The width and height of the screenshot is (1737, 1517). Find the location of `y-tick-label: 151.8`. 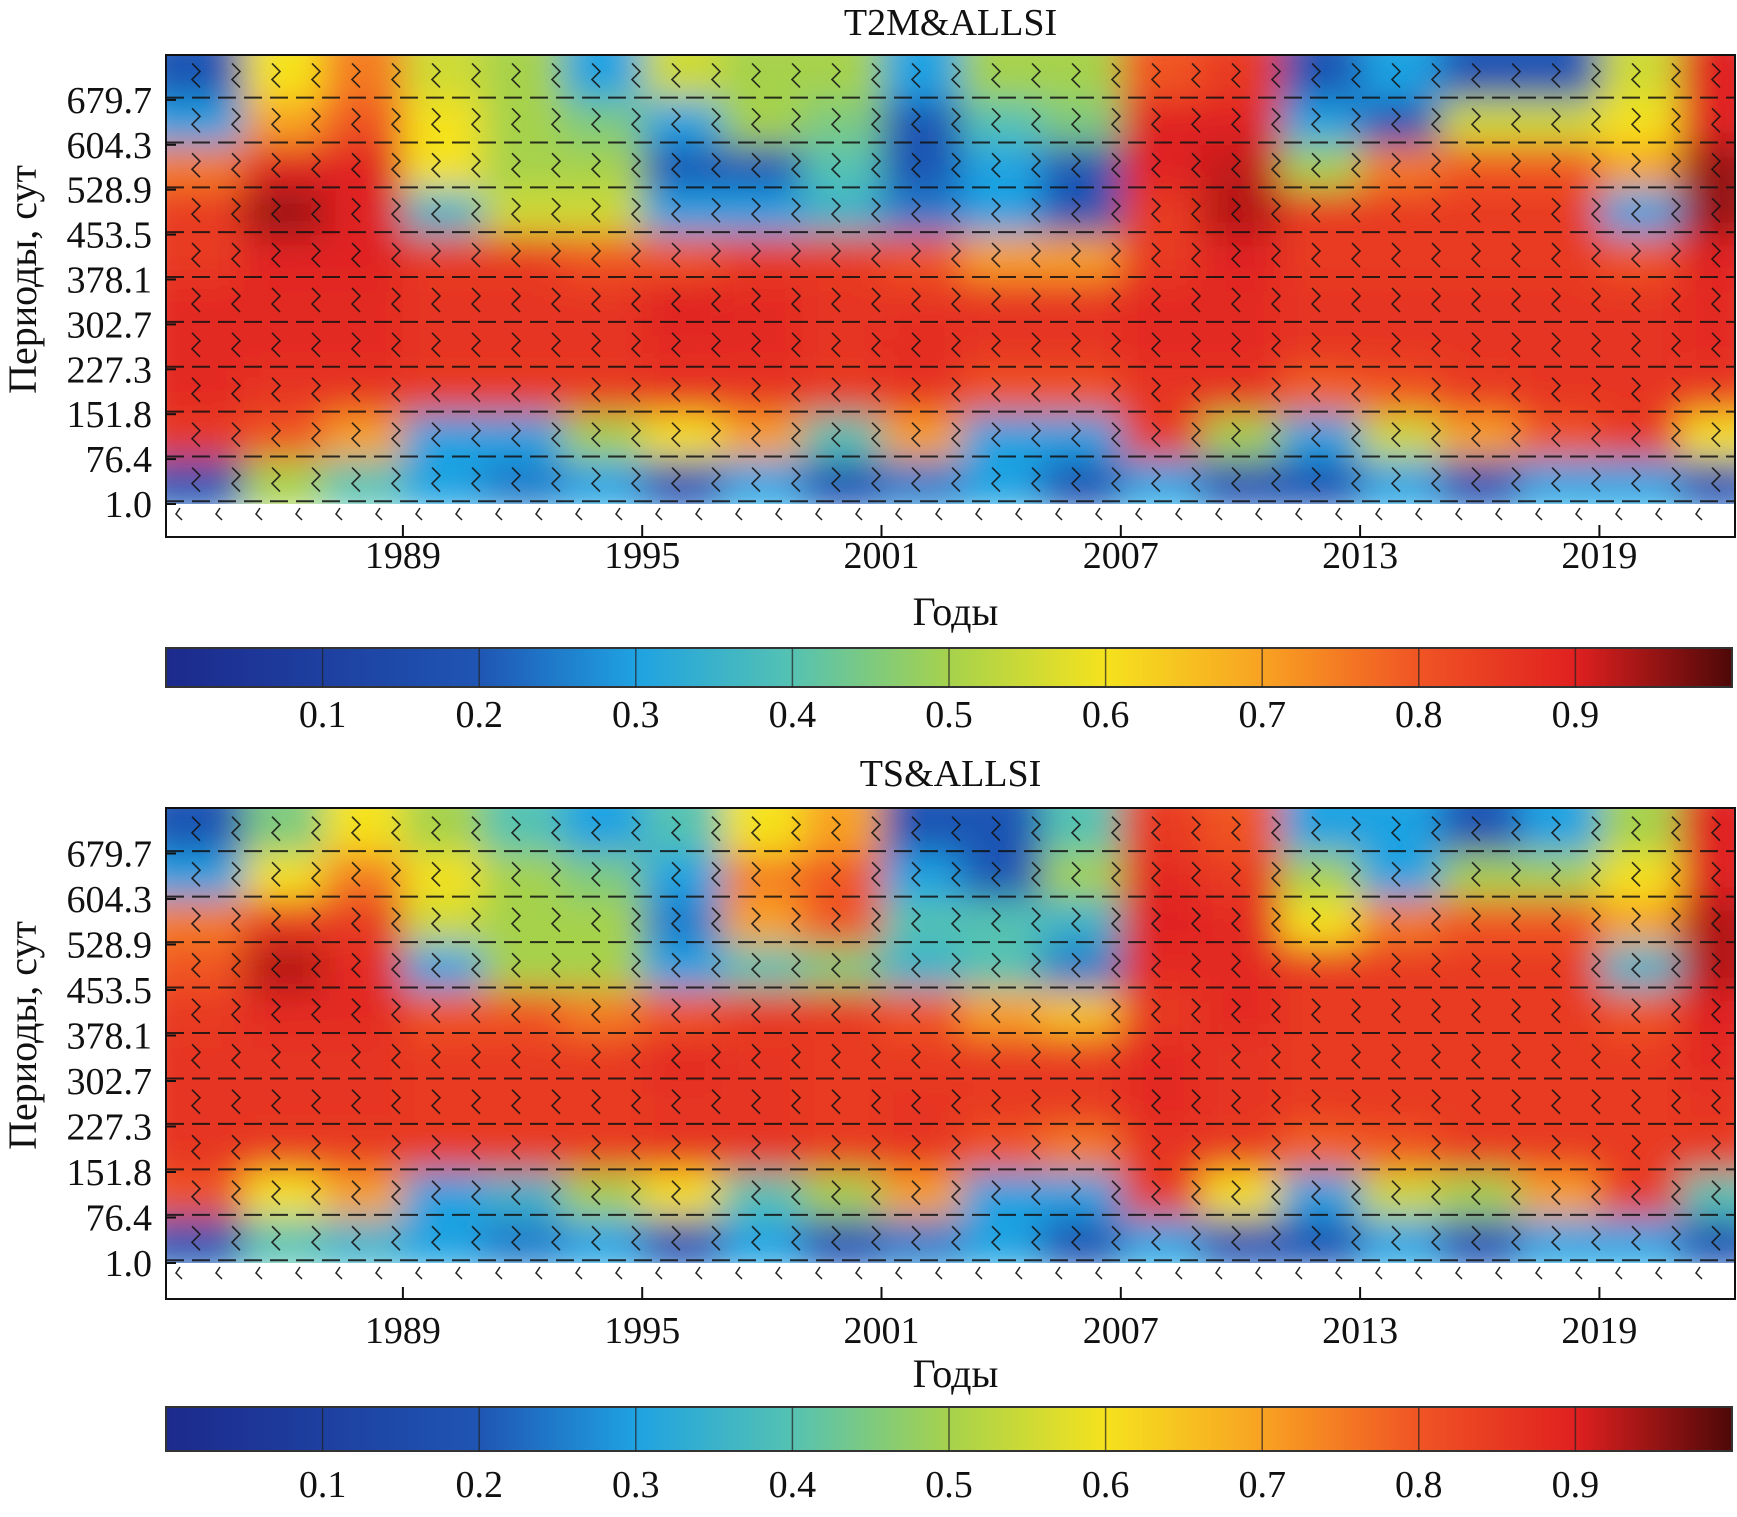

y-tick-label: 151.8 is located at coordinates (110, 415).